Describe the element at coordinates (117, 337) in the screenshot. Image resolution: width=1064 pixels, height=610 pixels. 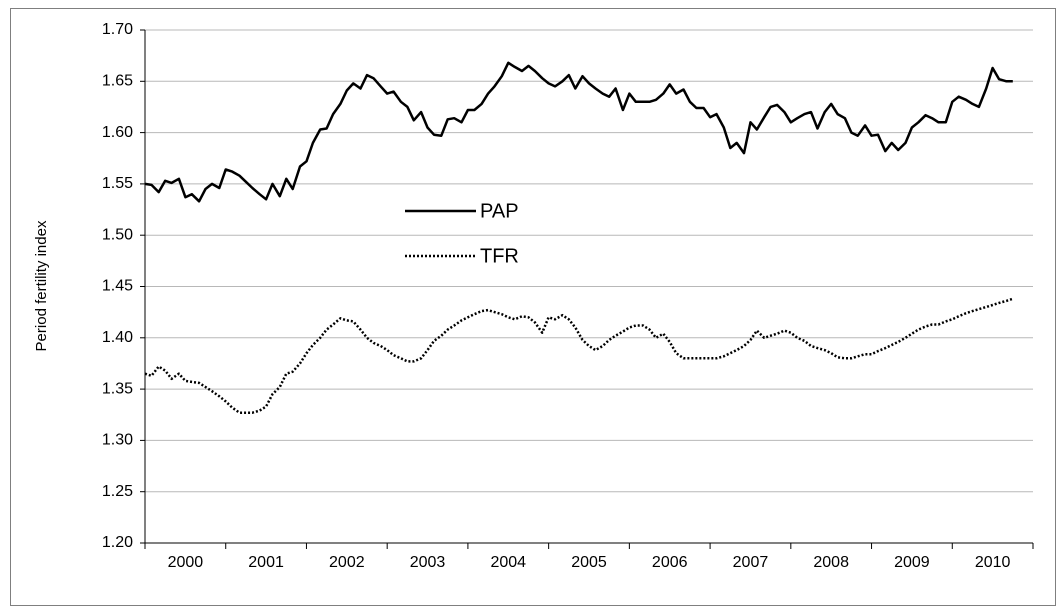
I see `y-tick-label: 1.40` at that location.